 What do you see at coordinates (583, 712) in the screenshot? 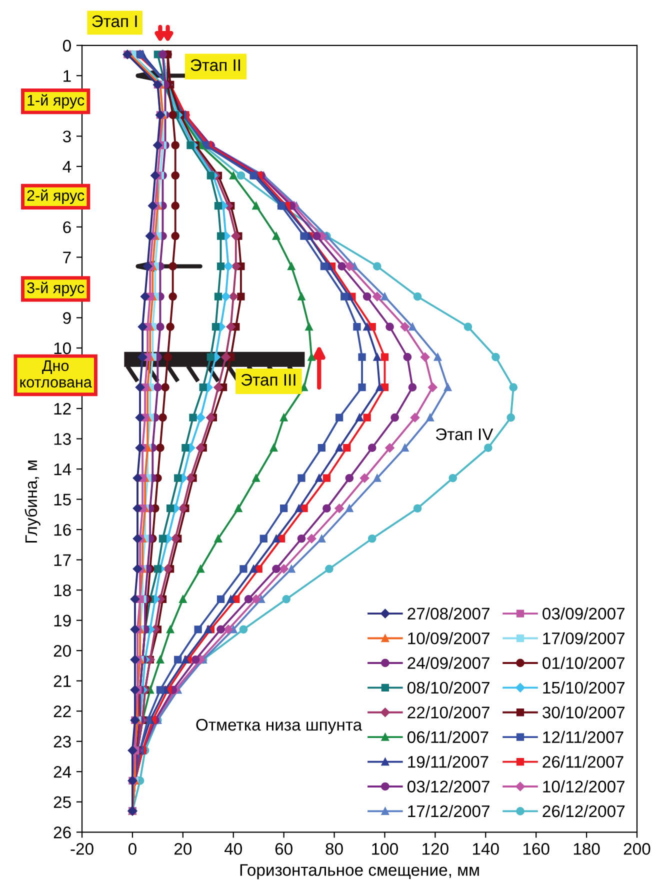
I see `legend-label: 30/10/2007` at bounding box center [583, 712].